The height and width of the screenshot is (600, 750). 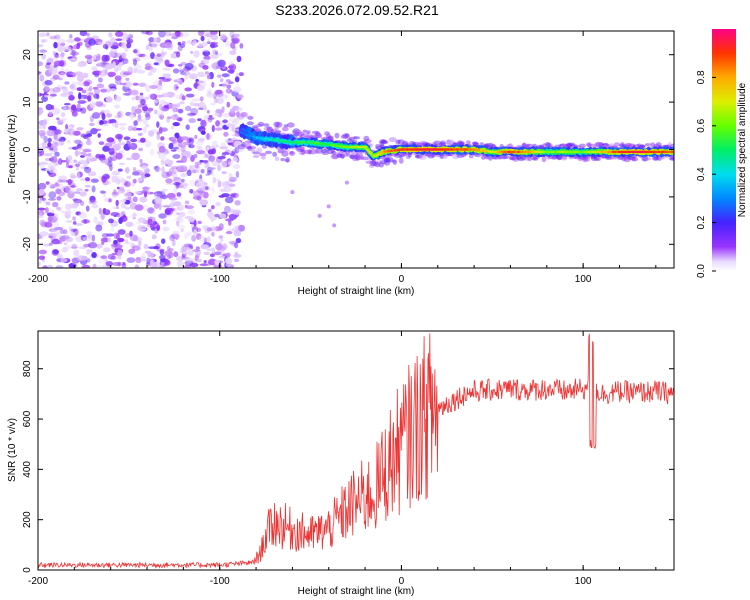 I want to click on colorbar-tick-label: 0.8, so click(x=701, y=77).